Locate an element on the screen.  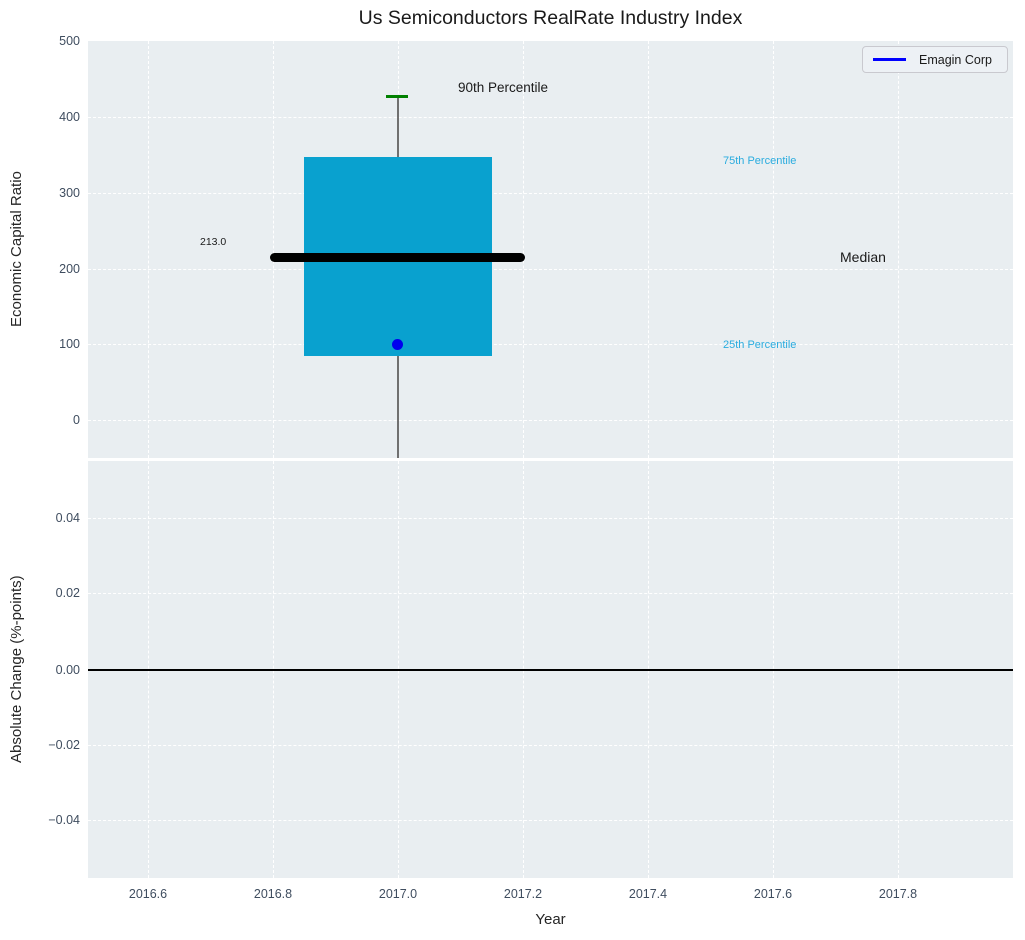
p90-cap is located at coordinates (397, 96).